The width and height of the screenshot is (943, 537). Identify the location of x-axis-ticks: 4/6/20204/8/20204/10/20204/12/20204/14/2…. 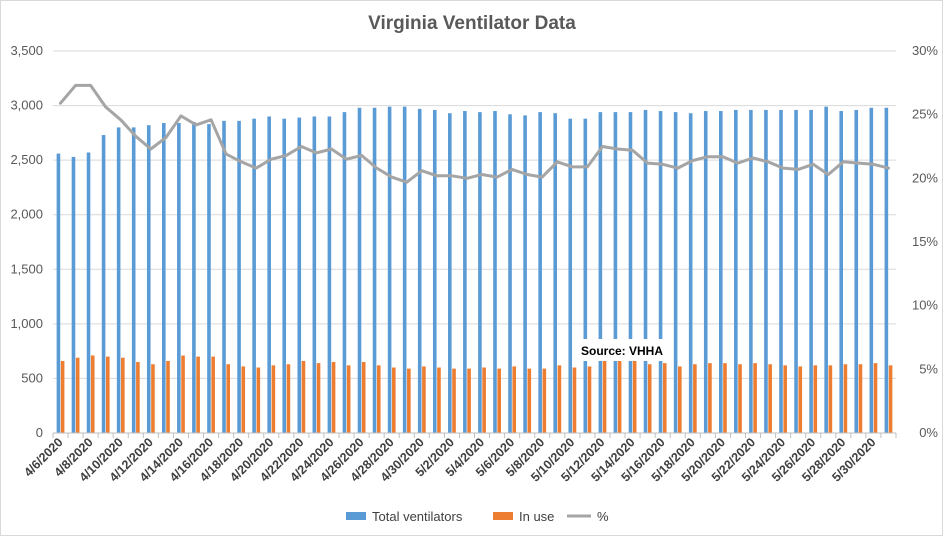
(449, 459).